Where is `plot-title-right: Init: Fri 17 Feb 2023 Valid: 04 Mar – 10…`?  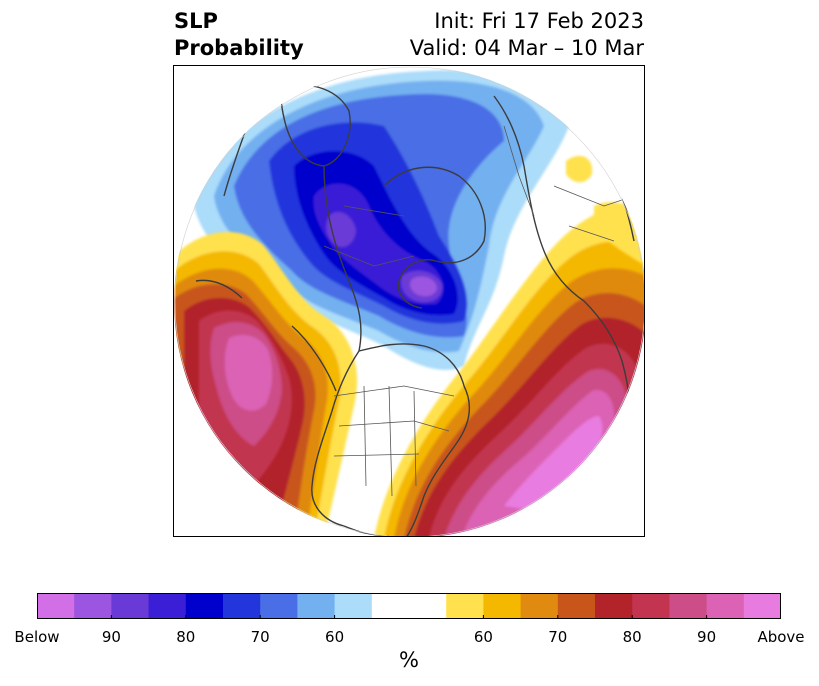 plot-title-right: Init: Fri 17 Feb 2023 Valid: 04 Mar – 10… is located at coordinates (527, 35).